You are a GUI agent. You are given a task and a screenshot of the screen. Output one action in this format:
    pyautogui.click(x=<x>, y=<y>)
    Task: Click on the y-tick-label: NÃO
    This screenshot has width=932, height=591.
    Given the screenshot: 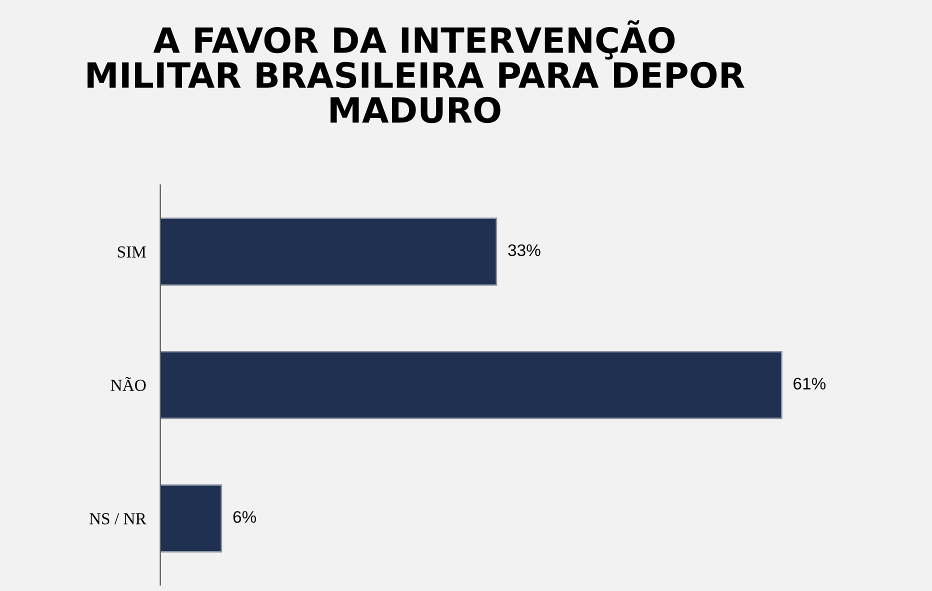 What is the action you would take?
    pyautogui.click(x=128, y=383)
    